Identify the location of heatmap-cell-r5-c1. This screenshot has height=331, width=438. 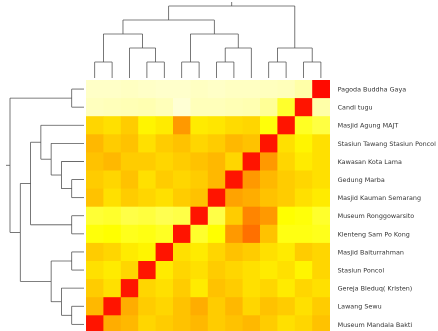
(112, 179).